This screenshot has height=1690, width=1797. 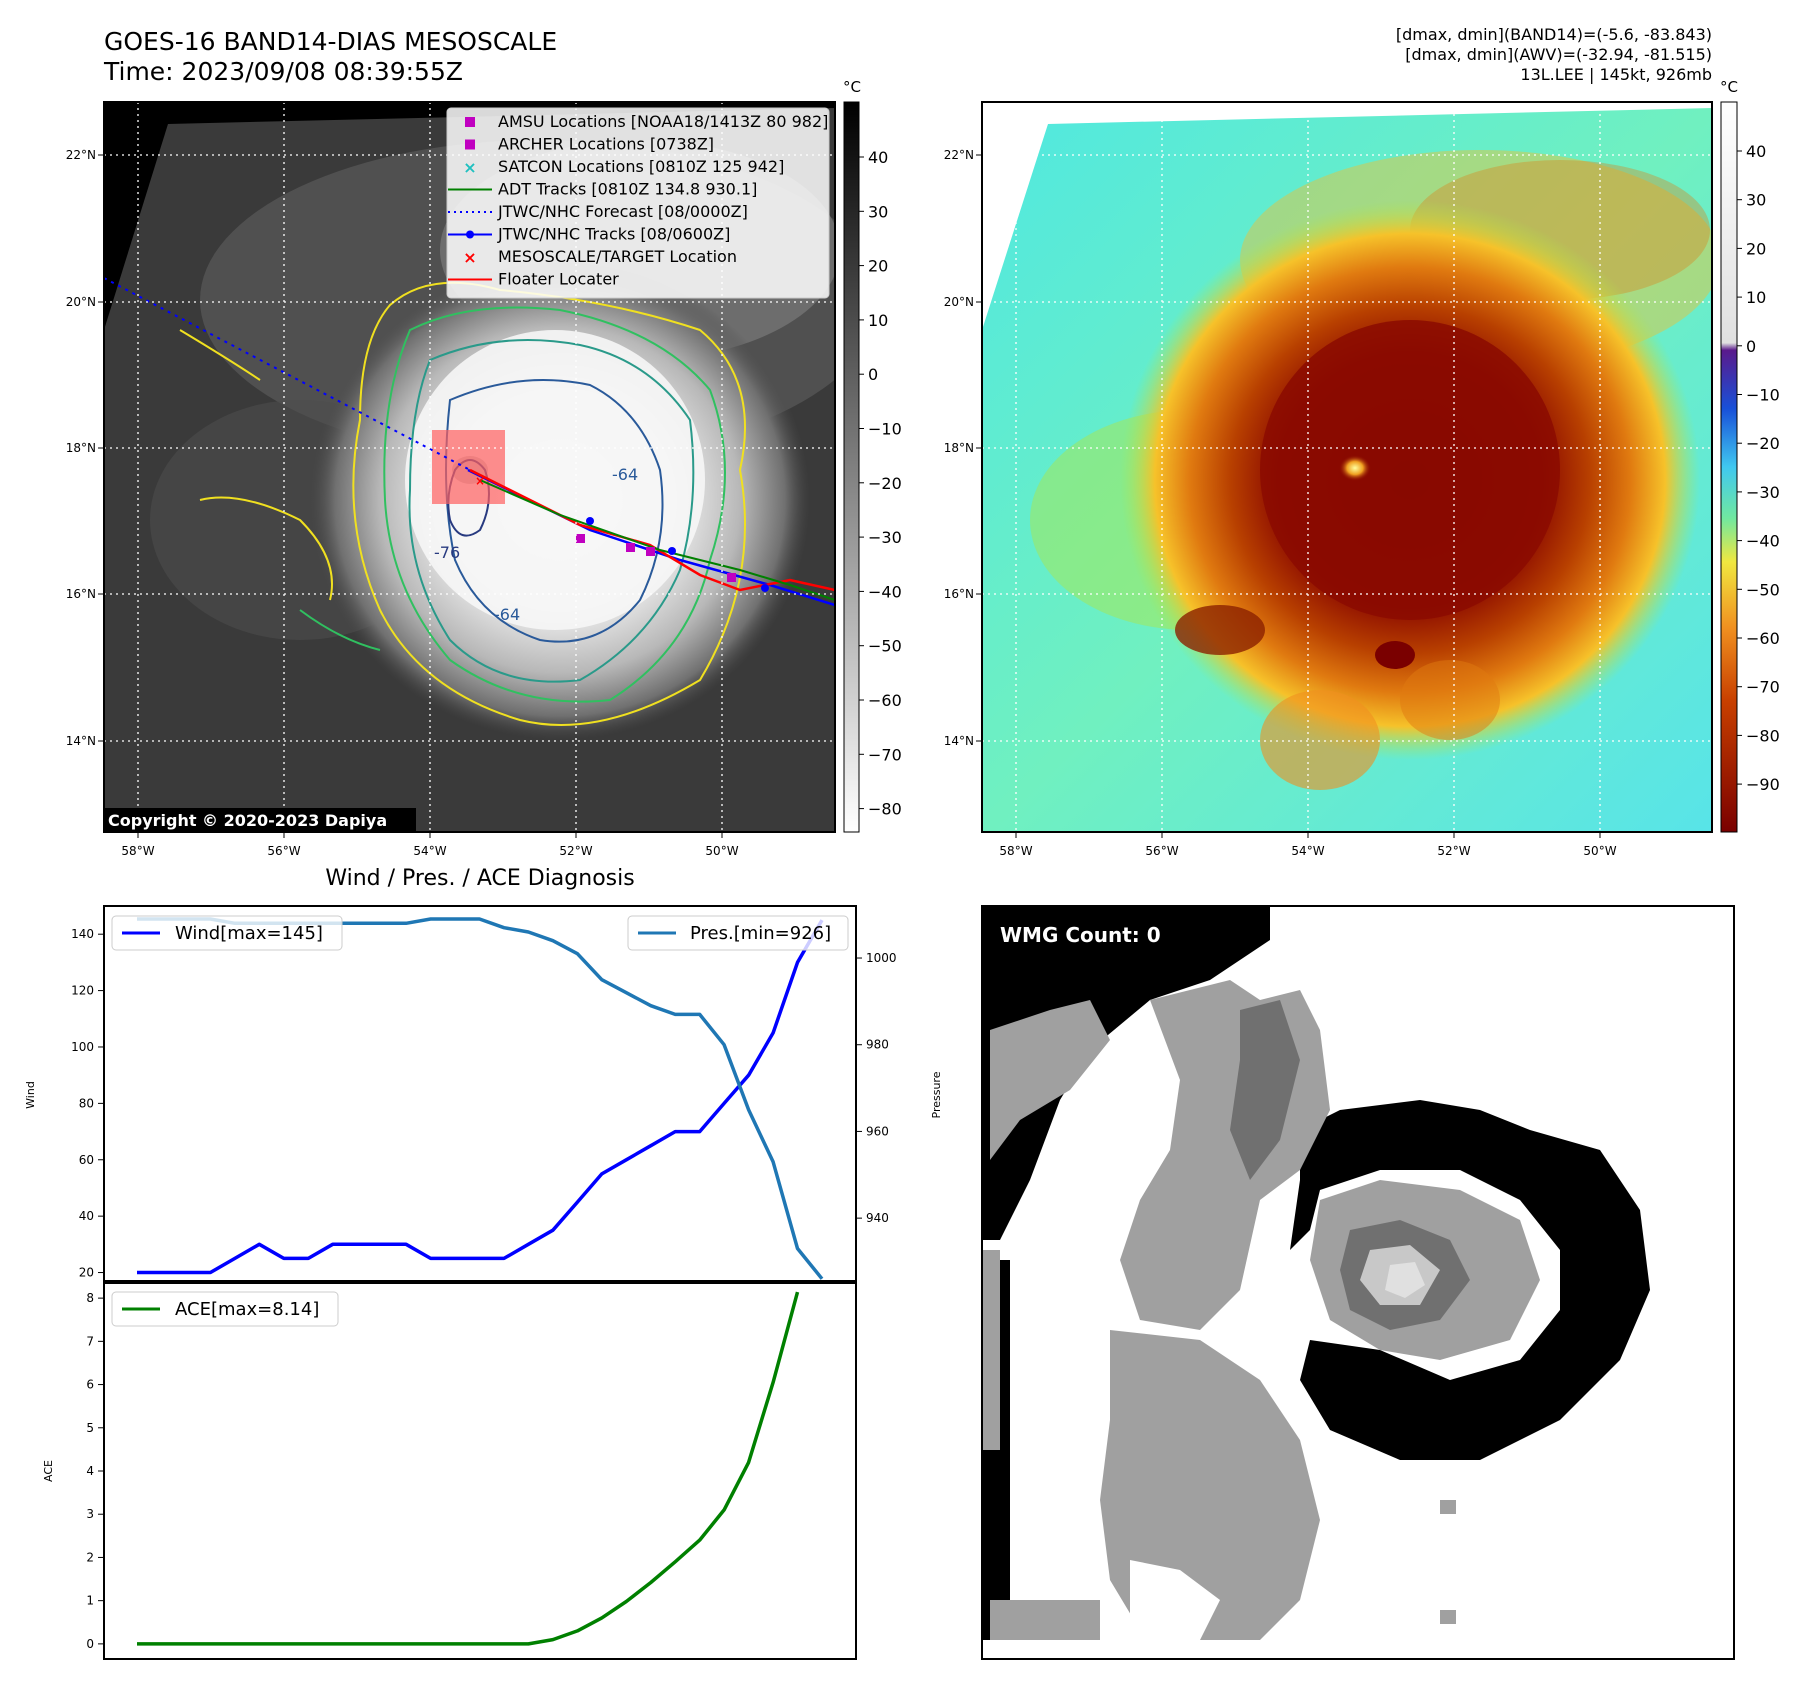 I want to click on gray-cbar-label: 0, so click(x=873, y=374).